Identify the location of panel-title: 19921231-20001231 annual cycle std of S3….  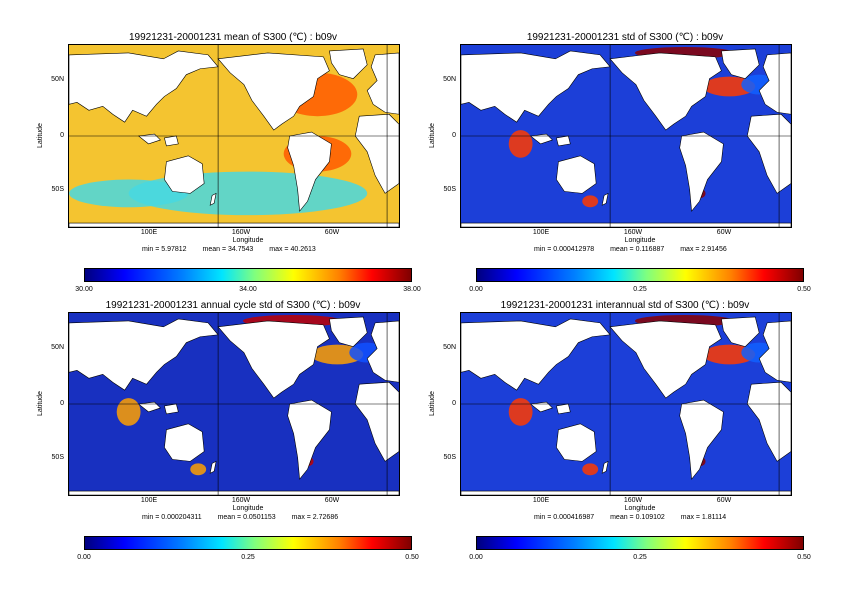
(233, 305).